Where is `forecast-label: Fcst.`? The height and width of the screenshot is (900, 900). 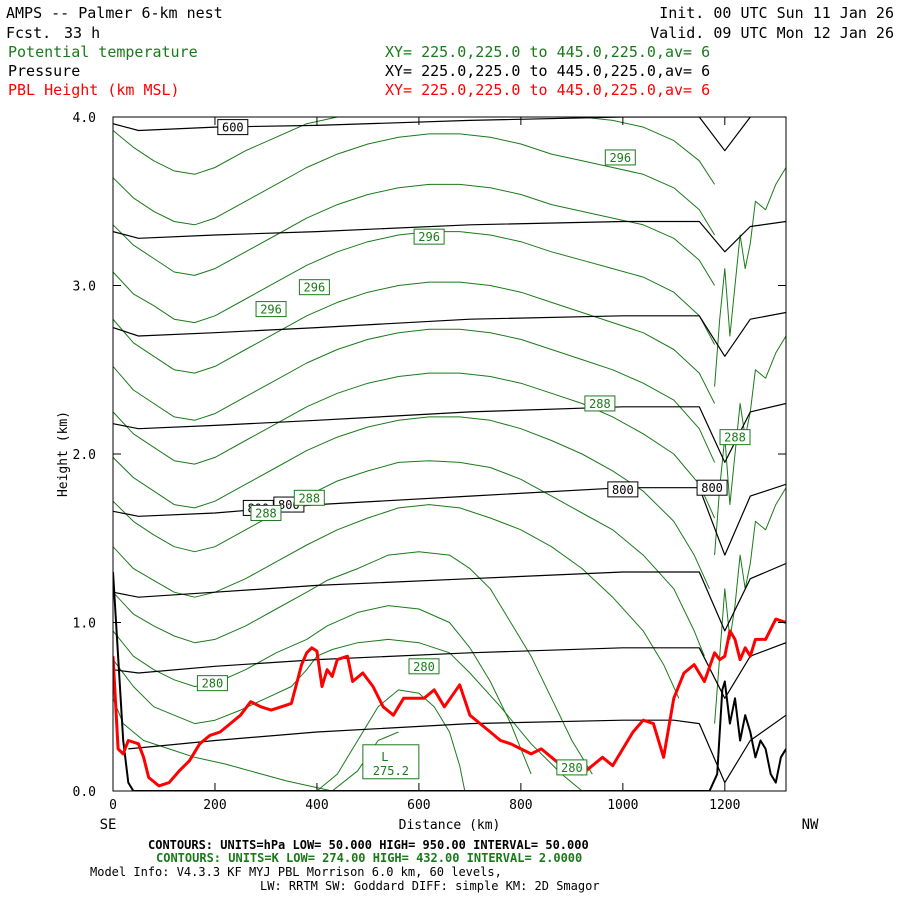
forecast-label: Fcst. is located at coordinates (28, 33).